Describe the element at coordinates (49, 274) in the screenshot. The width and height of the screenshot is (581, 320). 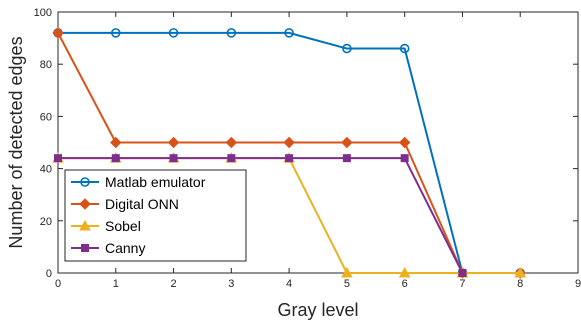
I see `y-tick-label: 0` at that location.